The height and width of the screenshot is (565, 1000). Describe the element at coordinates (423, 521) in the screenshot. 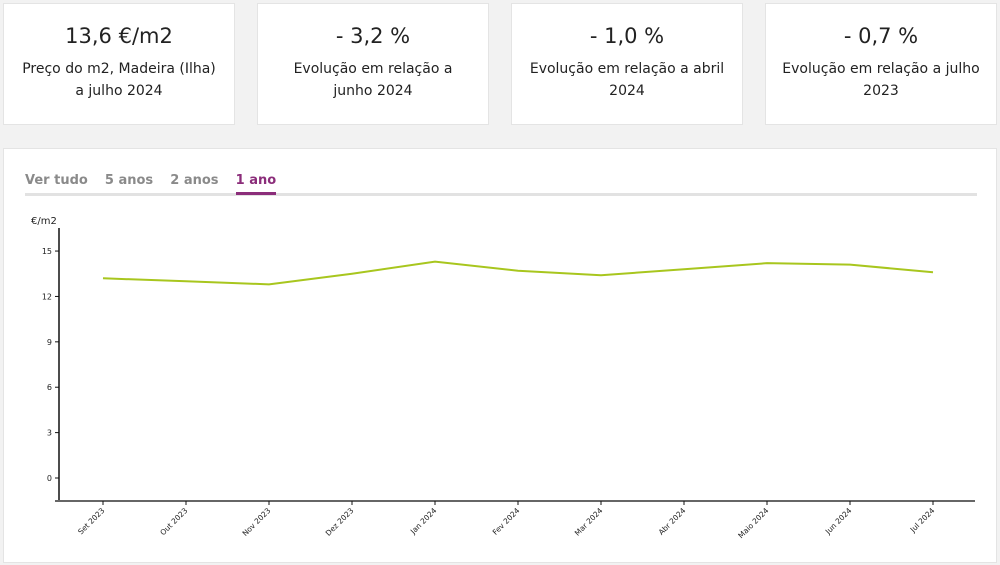

I see `x-tick-label: Jan 2024` at that location.